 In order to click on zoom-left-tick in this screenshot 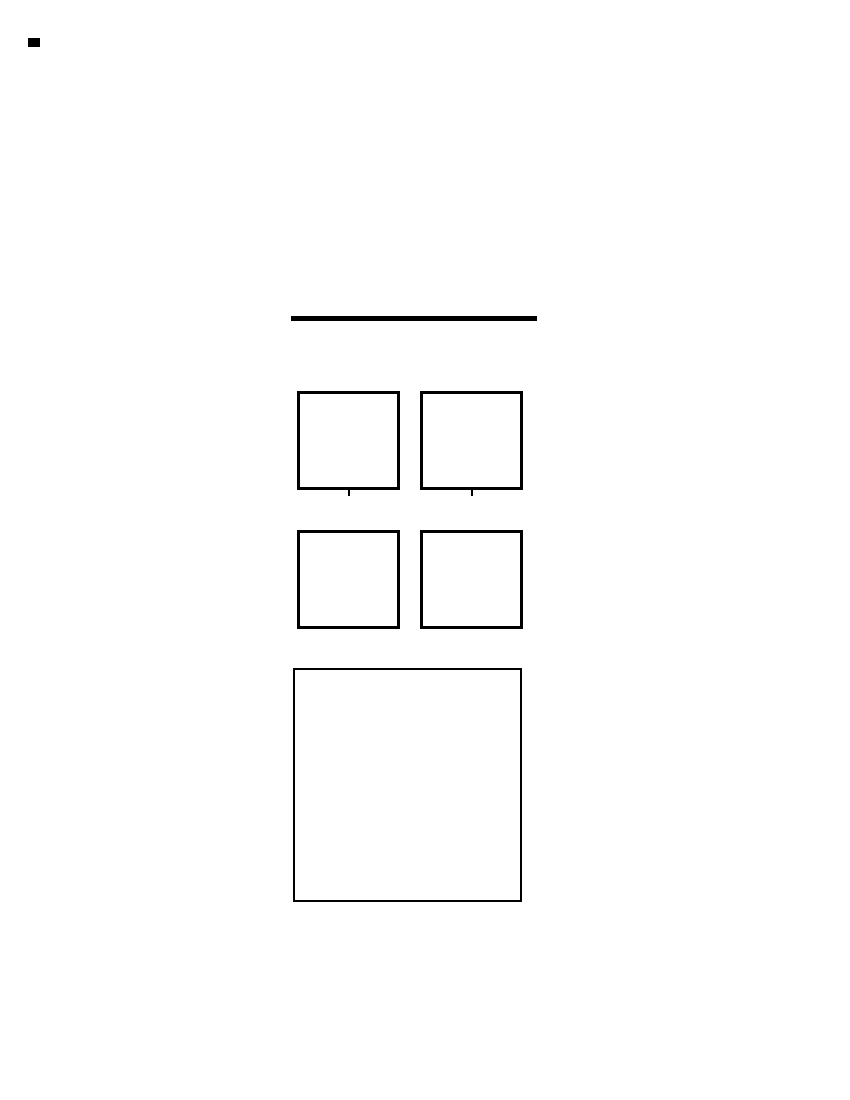, I will do `click(348, 493)`.